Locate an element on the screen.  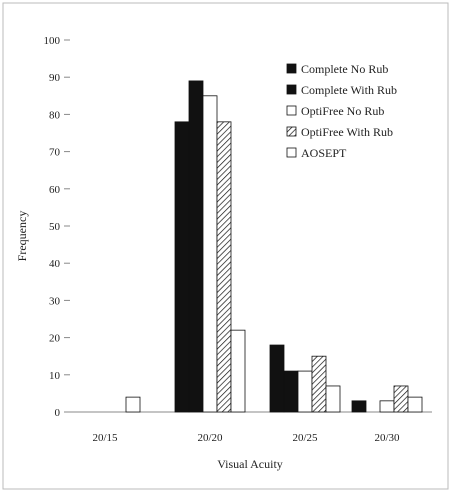
y-tick-label: 80 is located at coordinates (55, 115).